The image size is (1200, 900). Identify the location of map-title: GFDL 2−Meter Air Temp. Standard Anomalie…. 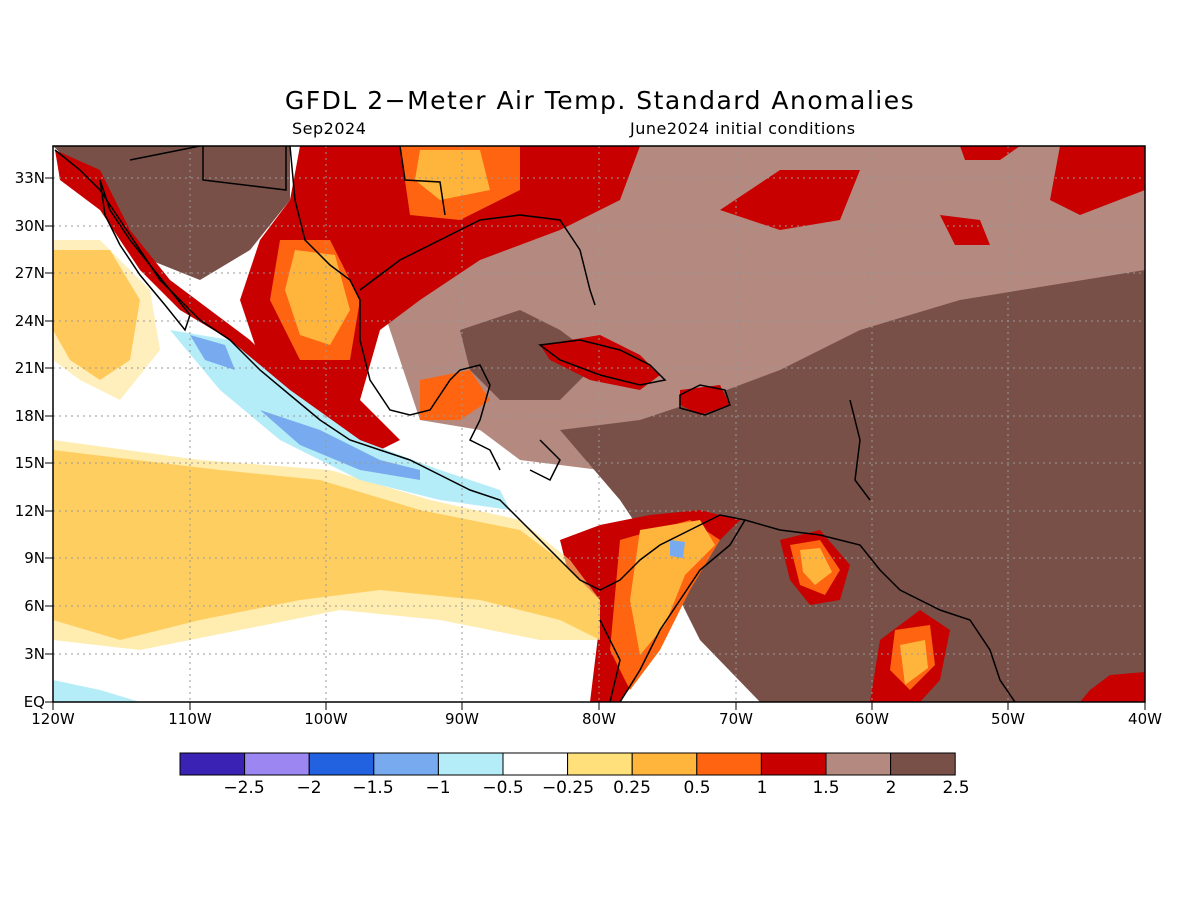
(600, 100).